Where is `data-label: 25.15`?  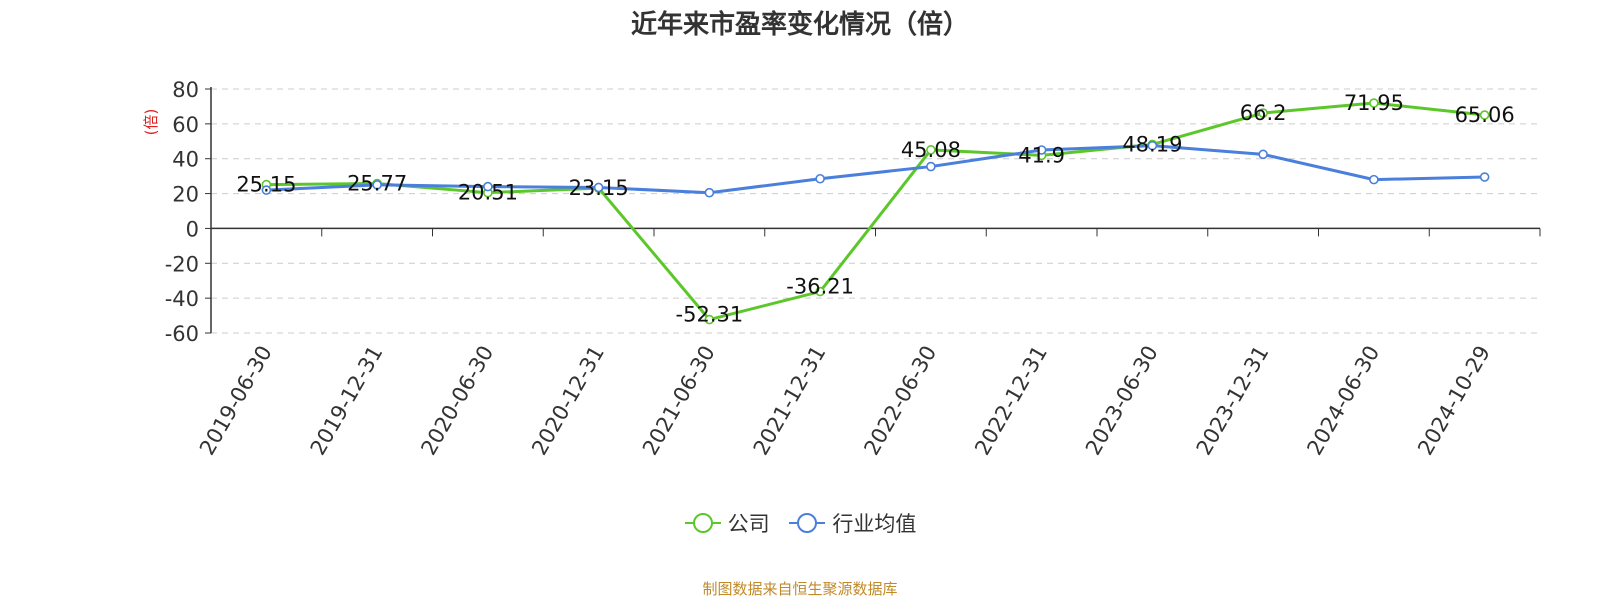 data-label: 25.15 is located at coordinates (266, 185).